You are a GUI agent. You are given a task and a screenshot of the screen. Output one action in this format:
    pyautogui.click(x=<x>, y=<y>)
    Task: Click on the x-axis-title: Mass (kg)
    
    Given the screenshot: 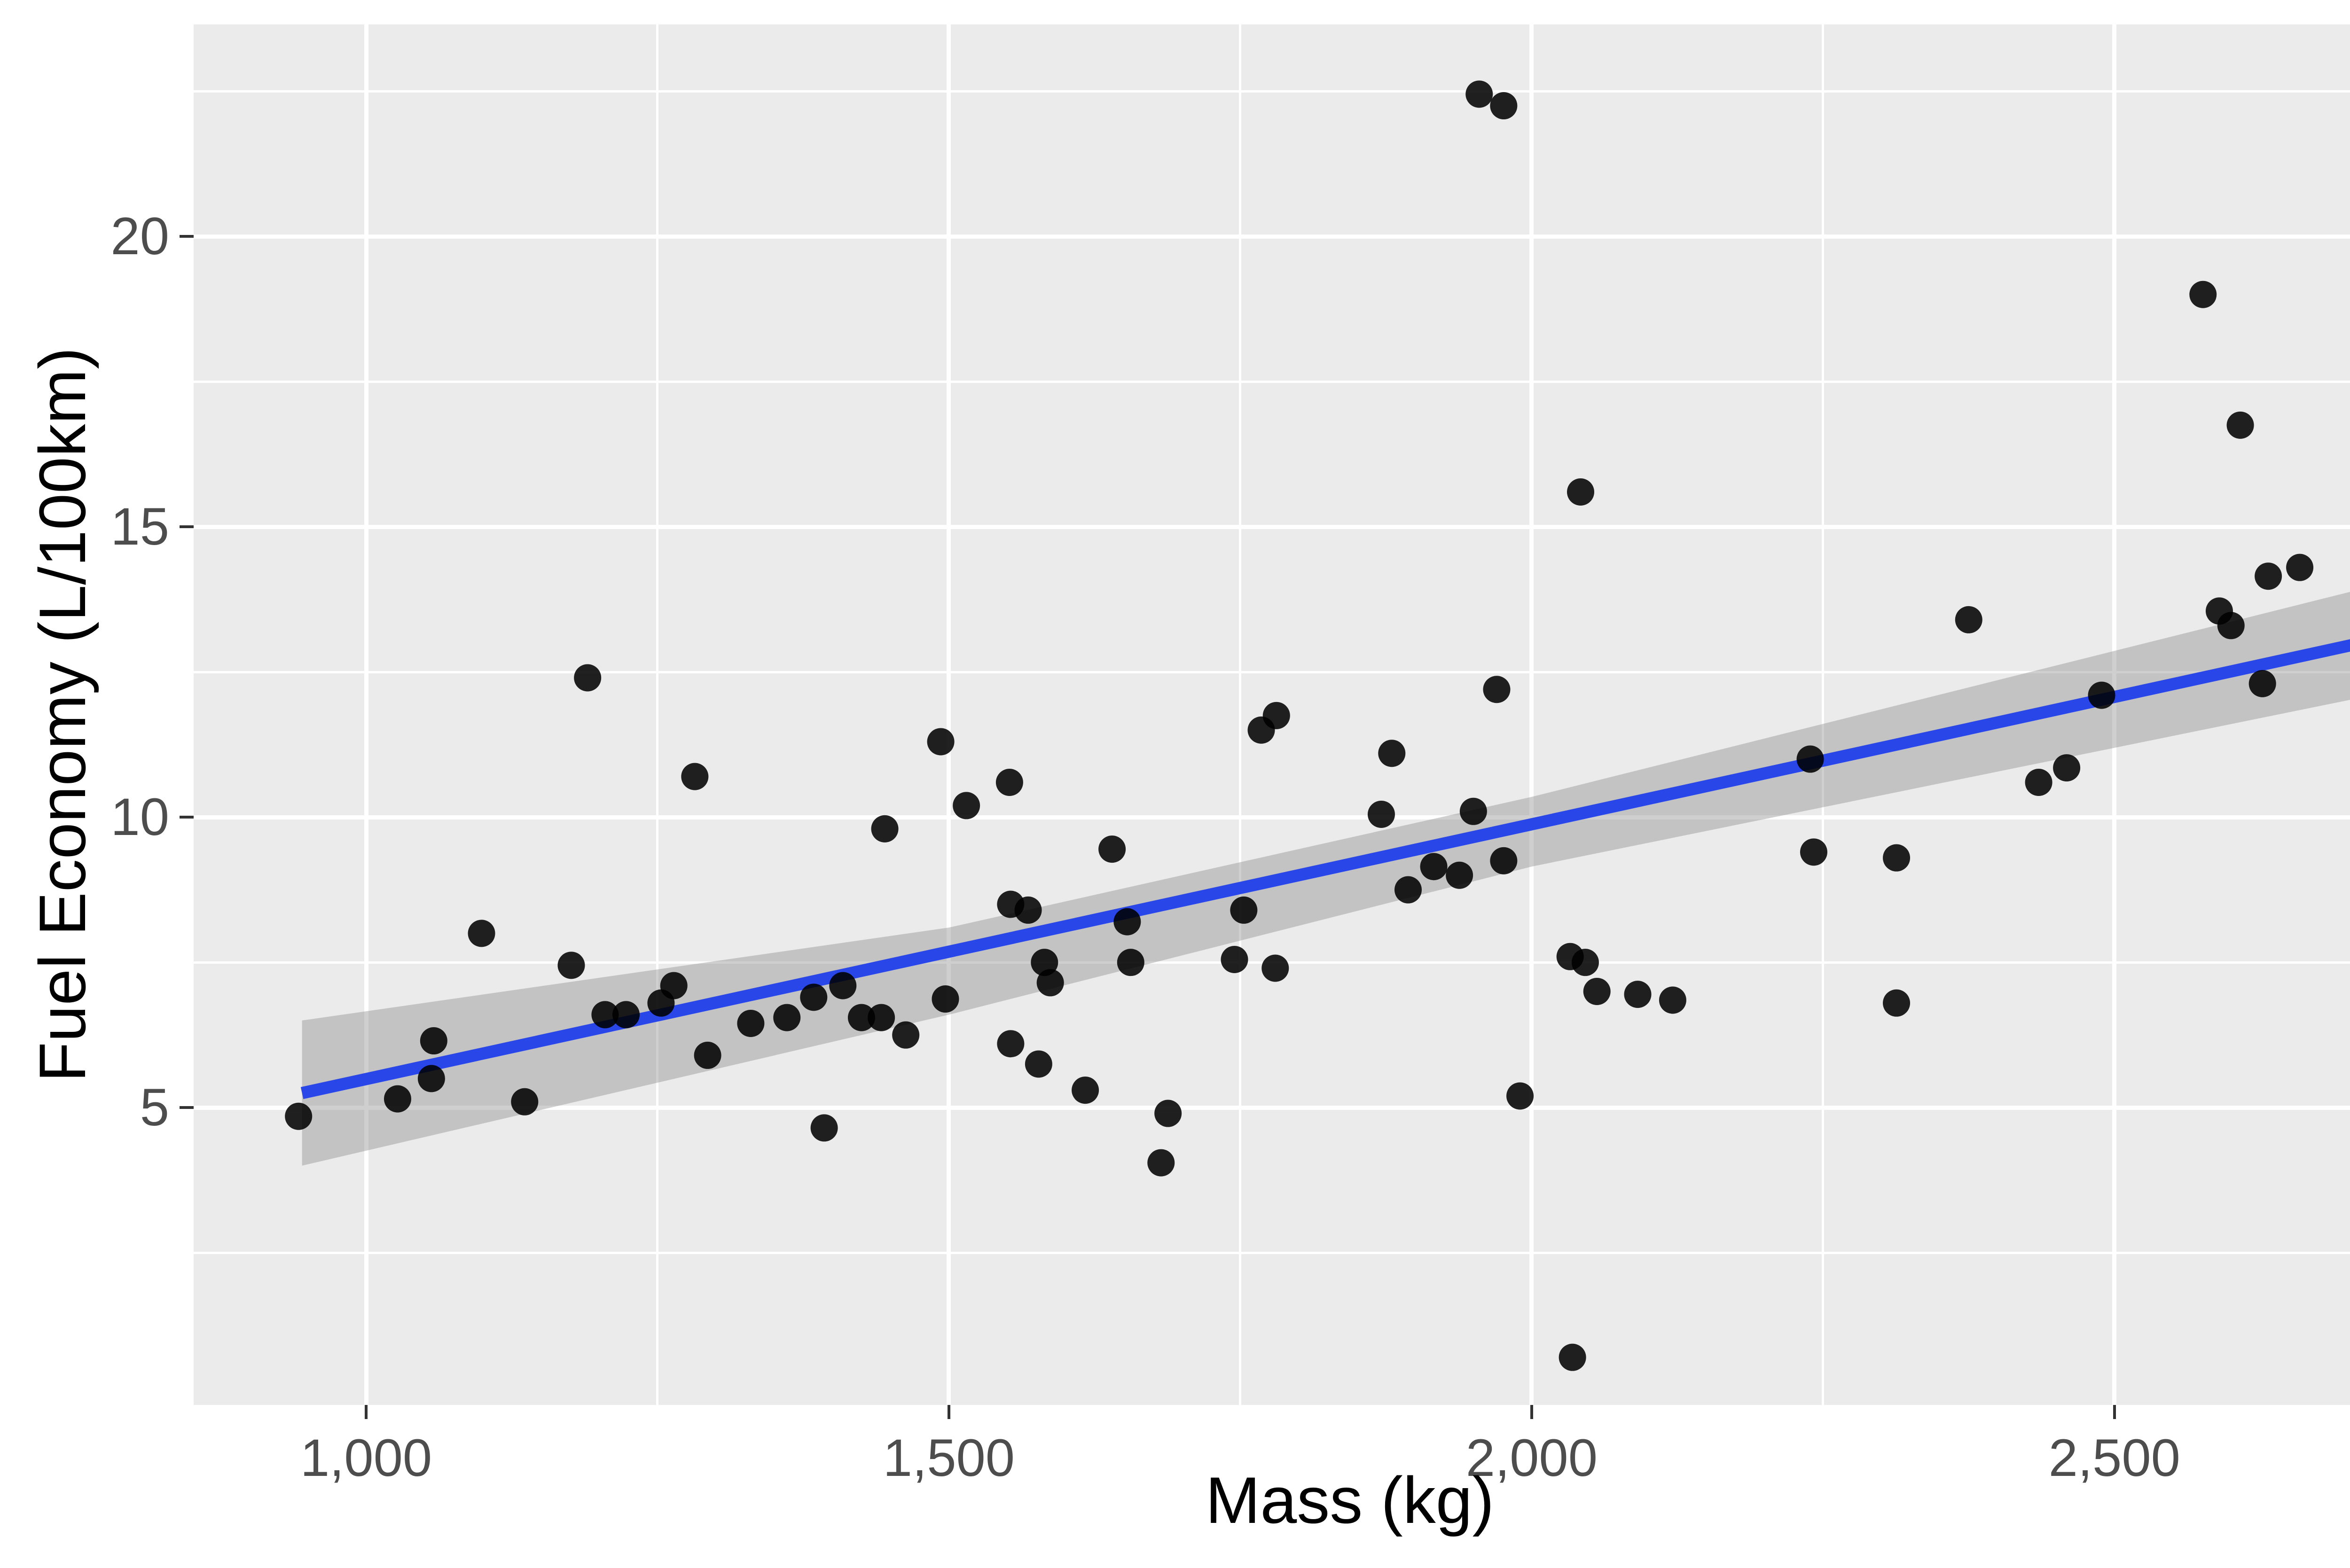 What is the action you would take?
    pyautogui.click(x=1350, y=1500)
    